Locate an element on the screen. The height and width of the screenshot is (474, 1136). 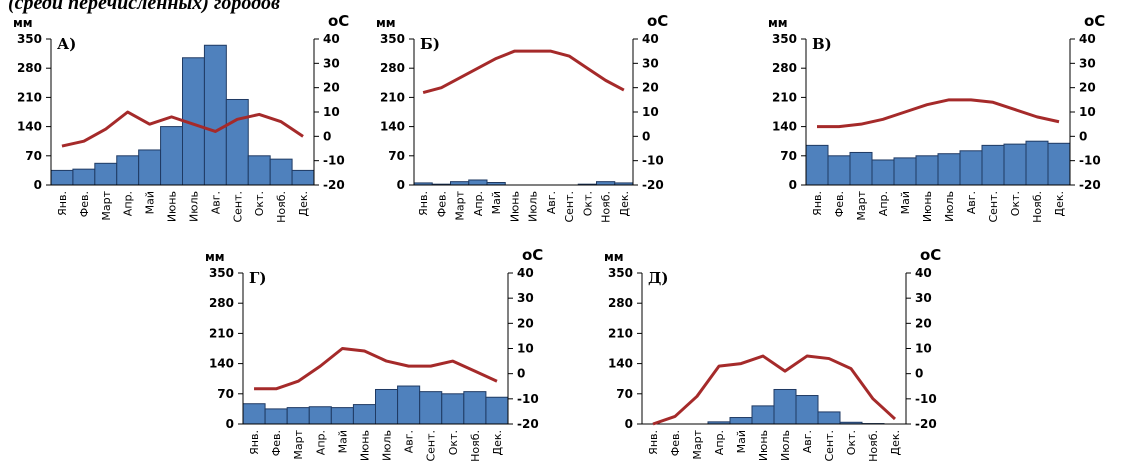
month-label: Июнь is located at coordinates (514, 206).